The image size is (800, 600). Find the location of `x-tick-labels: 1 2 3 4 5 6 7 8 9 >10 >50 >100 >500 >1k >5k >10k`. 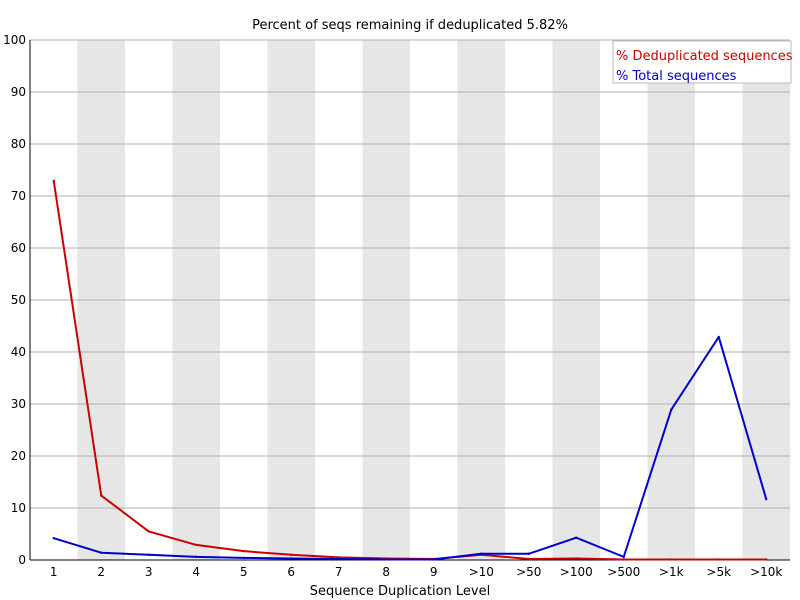

x-tick-labels: 1 2 3 4 5 6 7 8 9 >10 >50 >100 >500 >1k >5k >10k is located at coordinates (416, 572).